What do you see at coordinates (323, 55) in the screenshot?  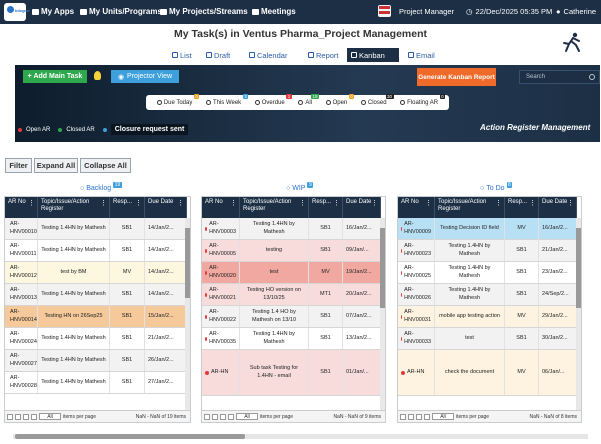 I see `tab-report: Report` at bounding box center [323, 55].